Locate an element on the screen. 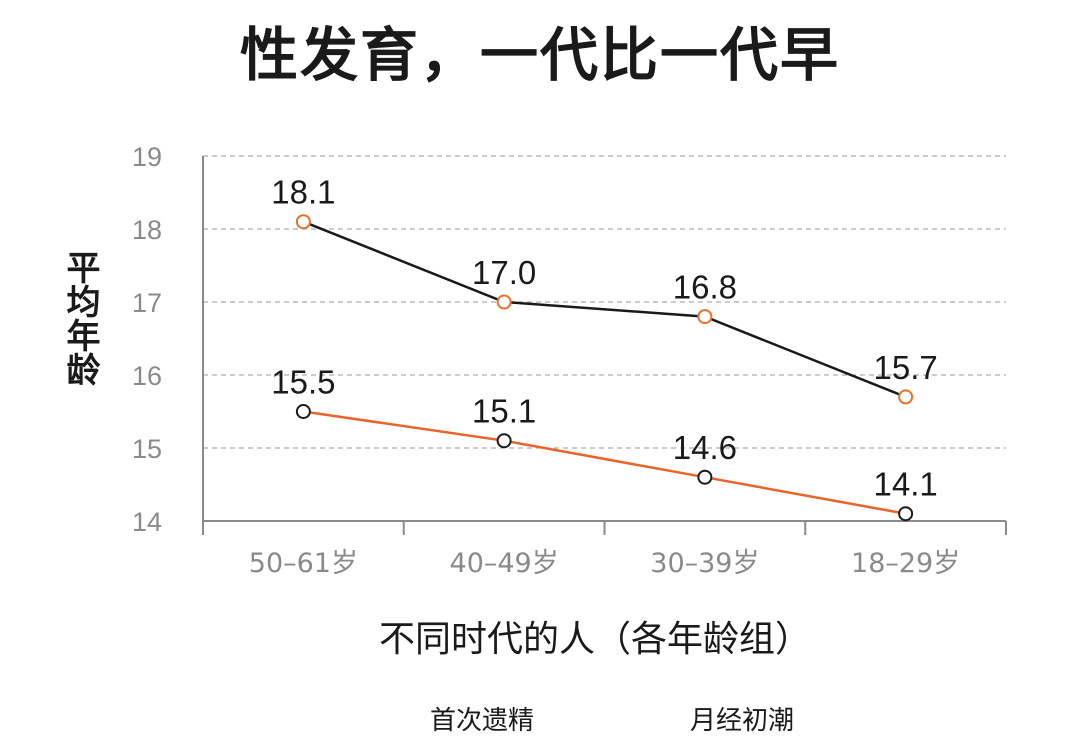 This screenshot has width=1080, height=737. legend-item-series-2: 月经初潮 is located at coordinates (742, 721).